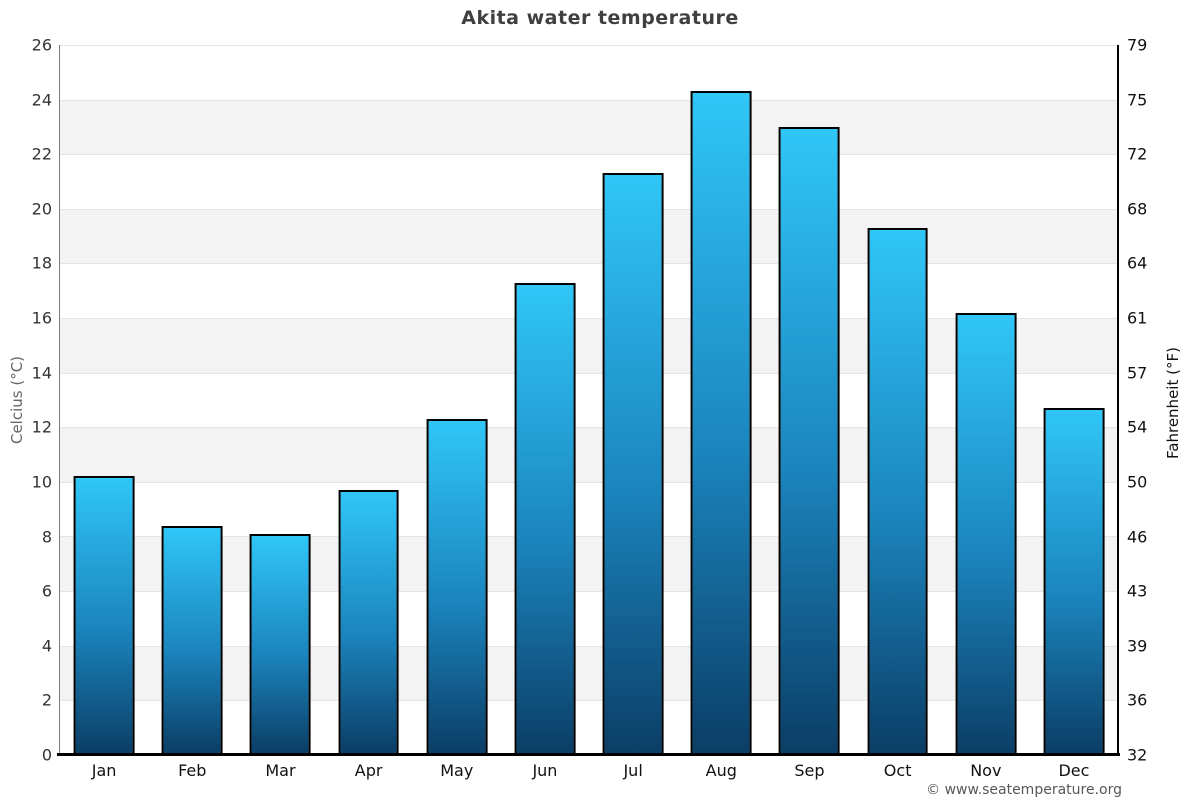 This screenshot has height=800, width=1200. I want to click on x-axis-labels: Jan Feb Mar Apr May Jun Jul Aug Sep Oct Nov Dec, so click(589, 770).